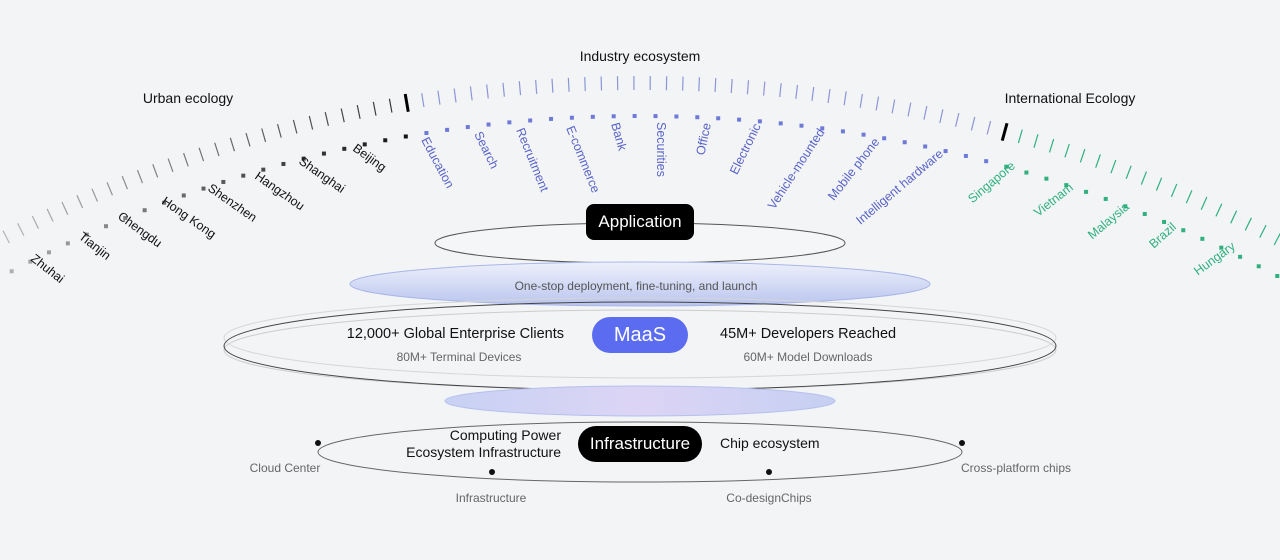 The image size is (1280, 560). I want to click on computing-power-label: Computing Power Ecosystem Infrastructure, so click(483, 444).